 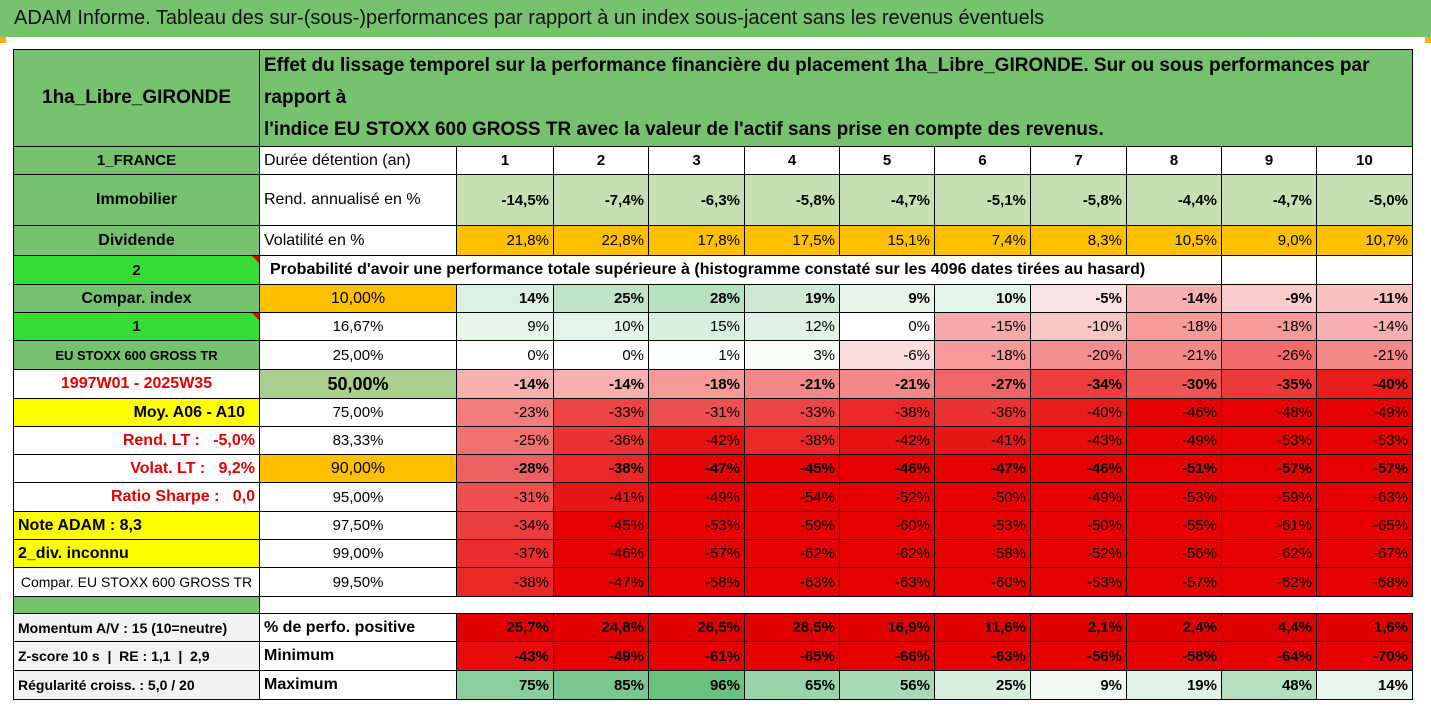 I want to click on stat-label: % de perfo. positive, so click(x=358, y=627).